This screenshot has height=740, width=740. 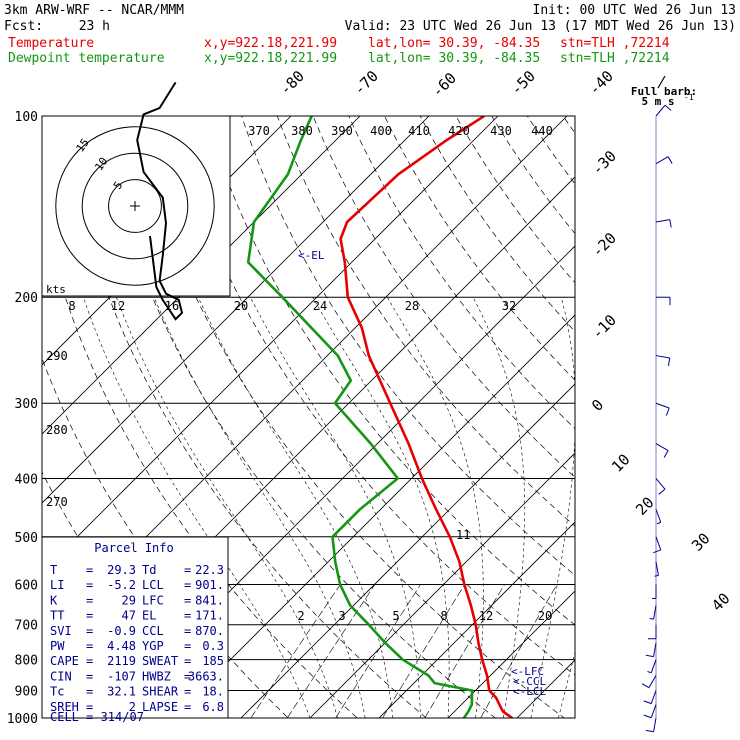 I want to click on temperature-tick-label: -30, so click(x=604, y=163).